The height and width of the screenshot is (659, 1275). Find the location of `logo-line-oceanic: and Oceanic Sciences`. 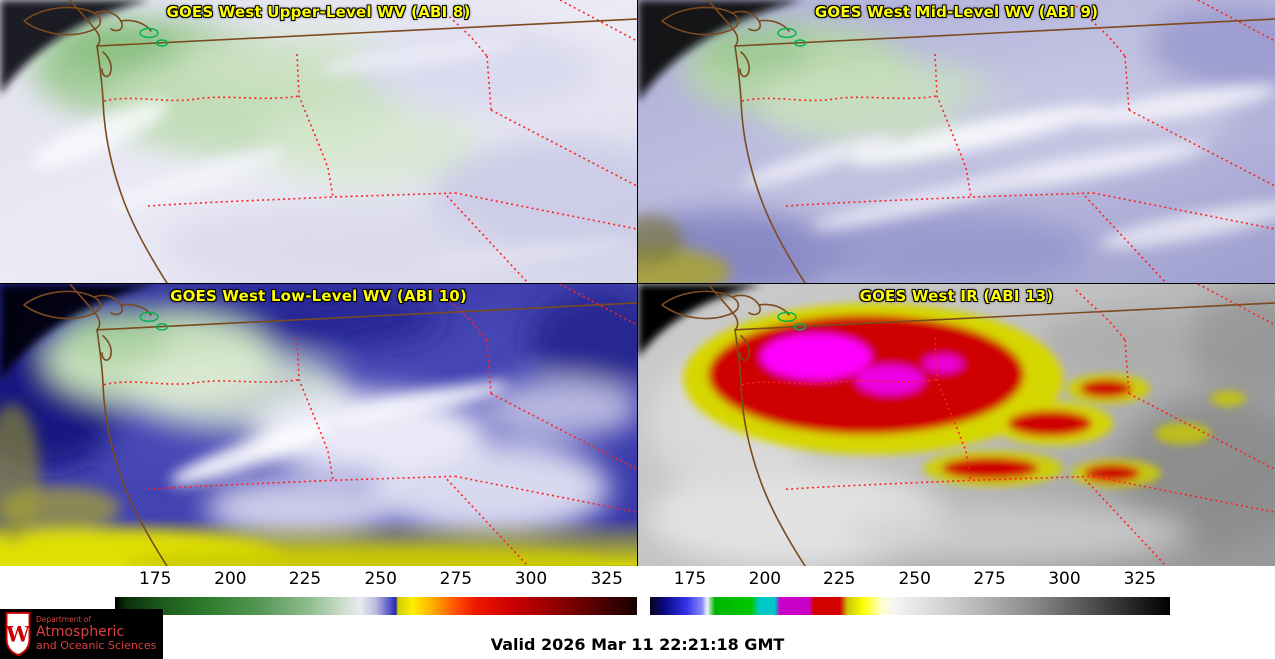

logo-line-oceanic: and Oceanic Sciences is located at coordinates (96, 645).